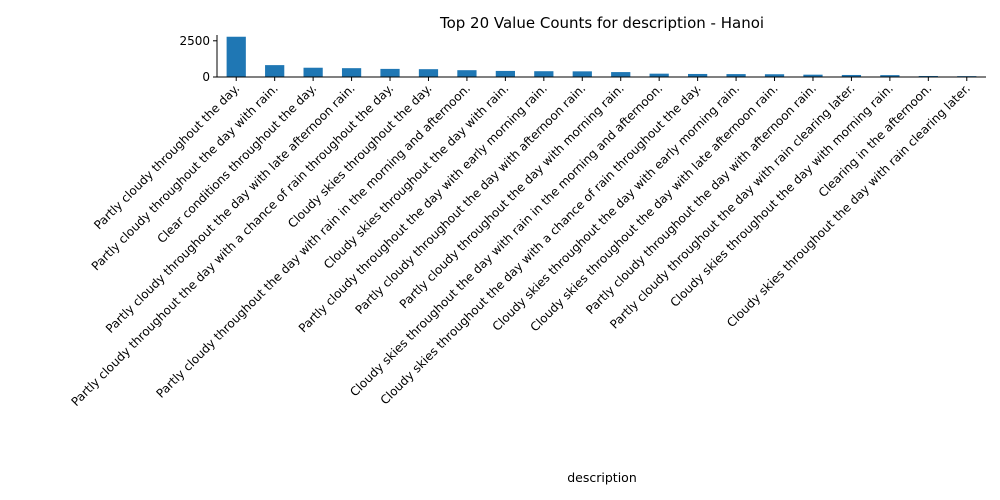 The image size is (1000, 500). I want to click on y-tick-label-1: 0, so click(206, 77).